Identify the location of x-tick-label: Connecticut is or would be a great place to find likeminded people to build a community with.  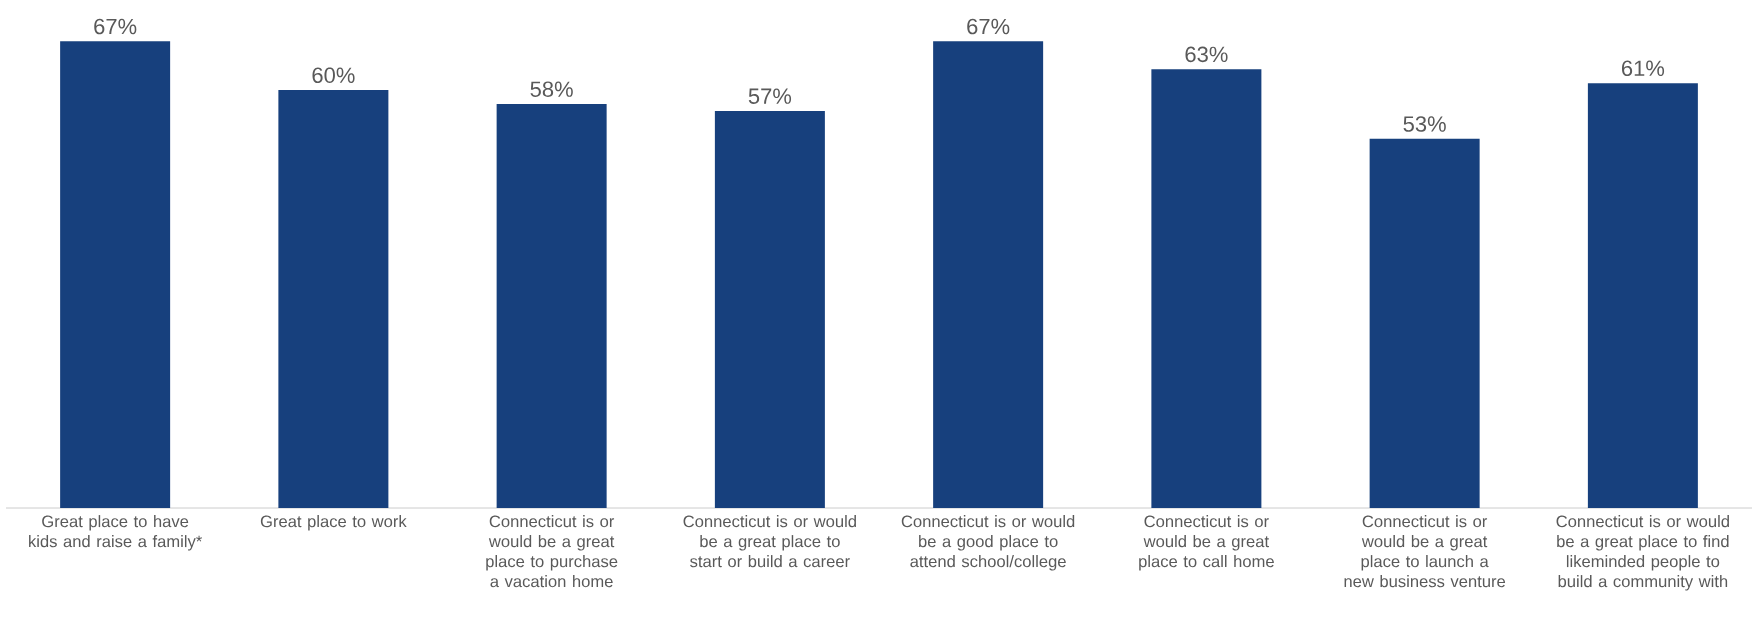
(1642, 553).